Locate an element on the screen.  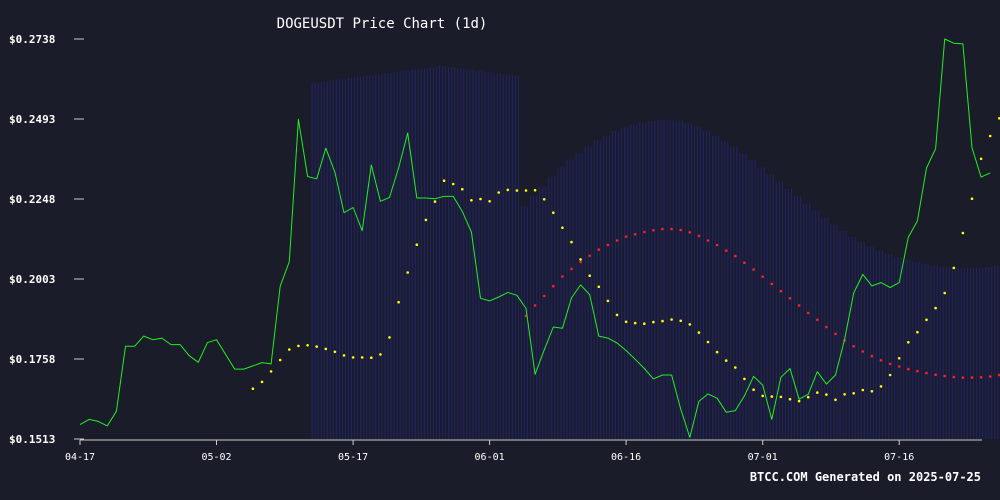
x-tick-label: 04-17 is located at coordinates (80, 457).